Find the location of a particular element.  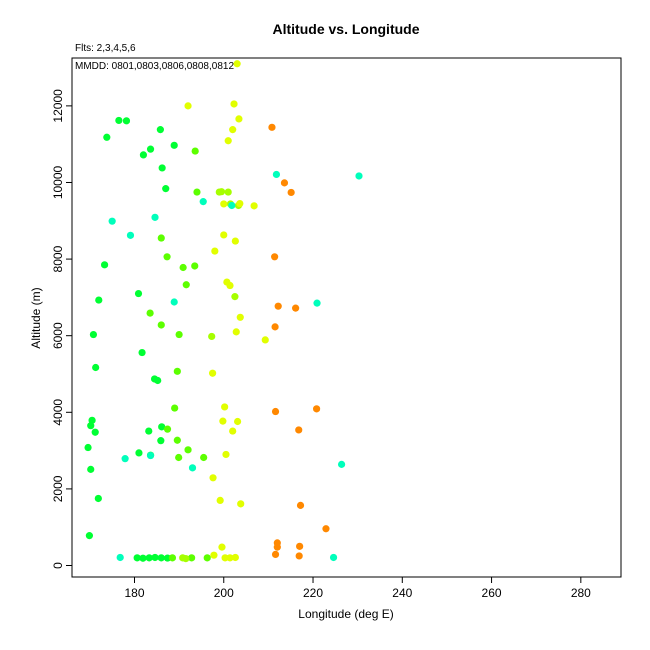

dates-note: MMDD: 0801,0803,0806,0808,0812 is located at coordinates (154, 66).